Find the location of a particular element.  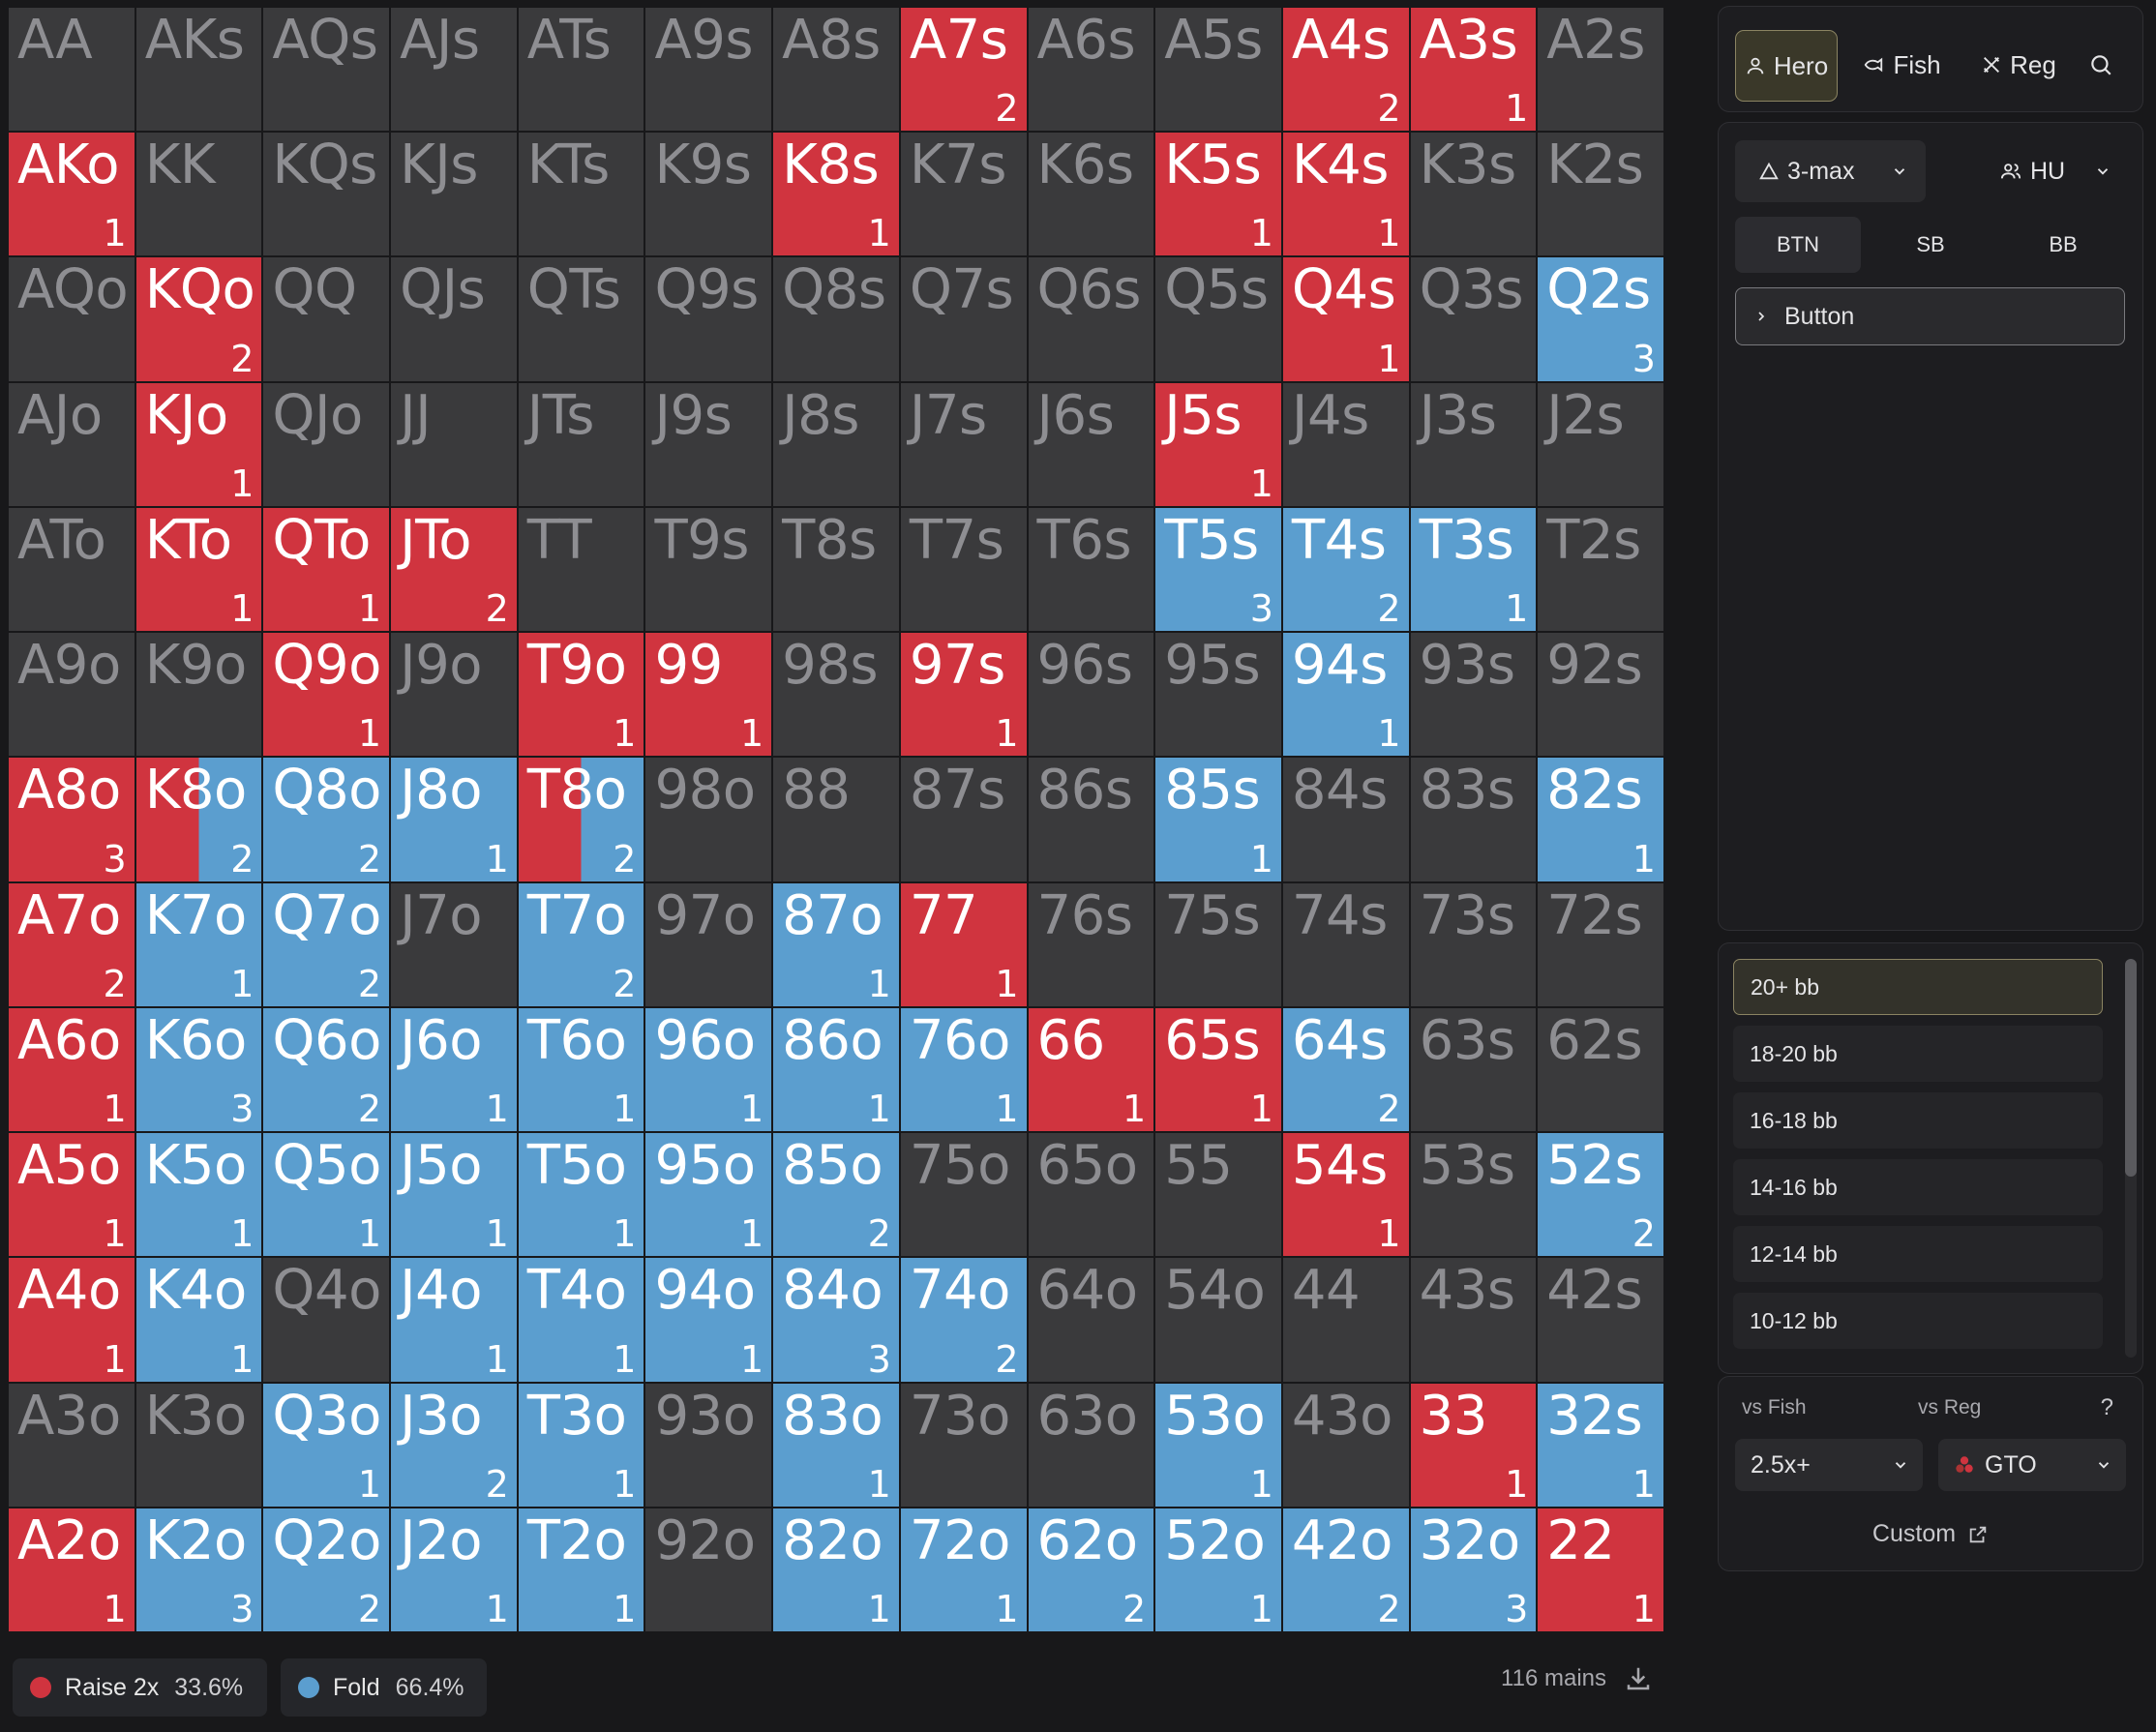

hand-cell: 84o 3 is located at coordinates (836, 1320).